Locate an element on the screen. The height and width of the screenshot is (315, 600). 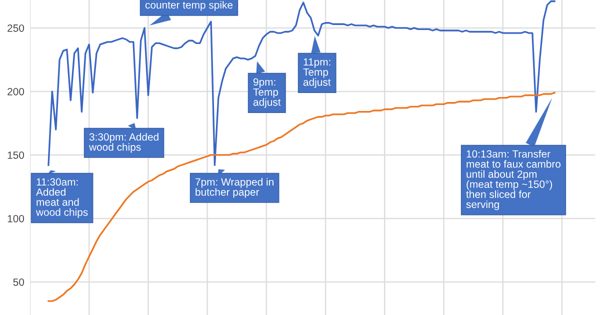
y-tick-label: 250 is located at coordinates (16, 28).